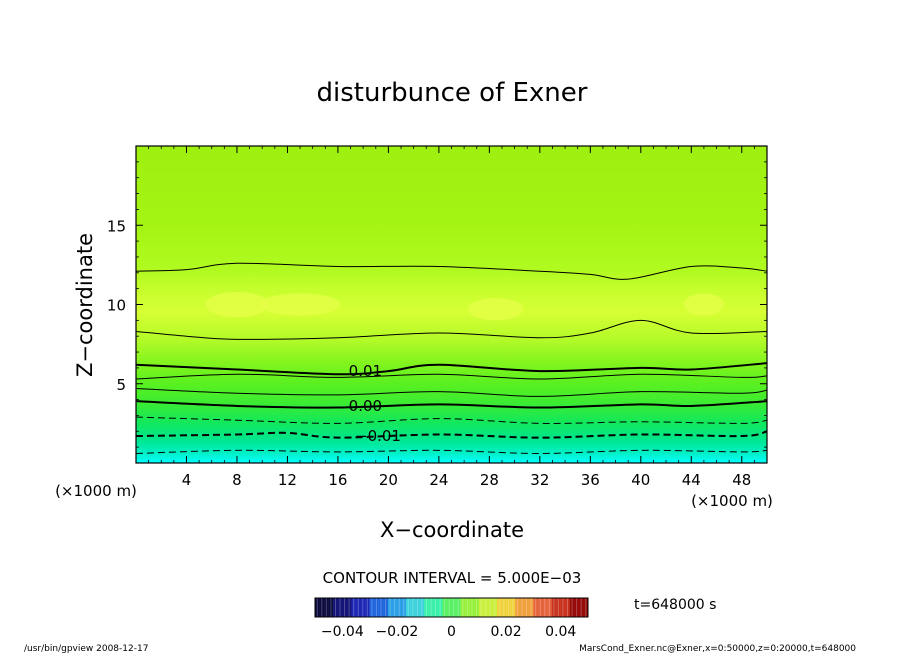  What do you see at coordinates (590, 480) in the screenshot?
I see `x-tick-label: 36` at bounding box center [590, 480].